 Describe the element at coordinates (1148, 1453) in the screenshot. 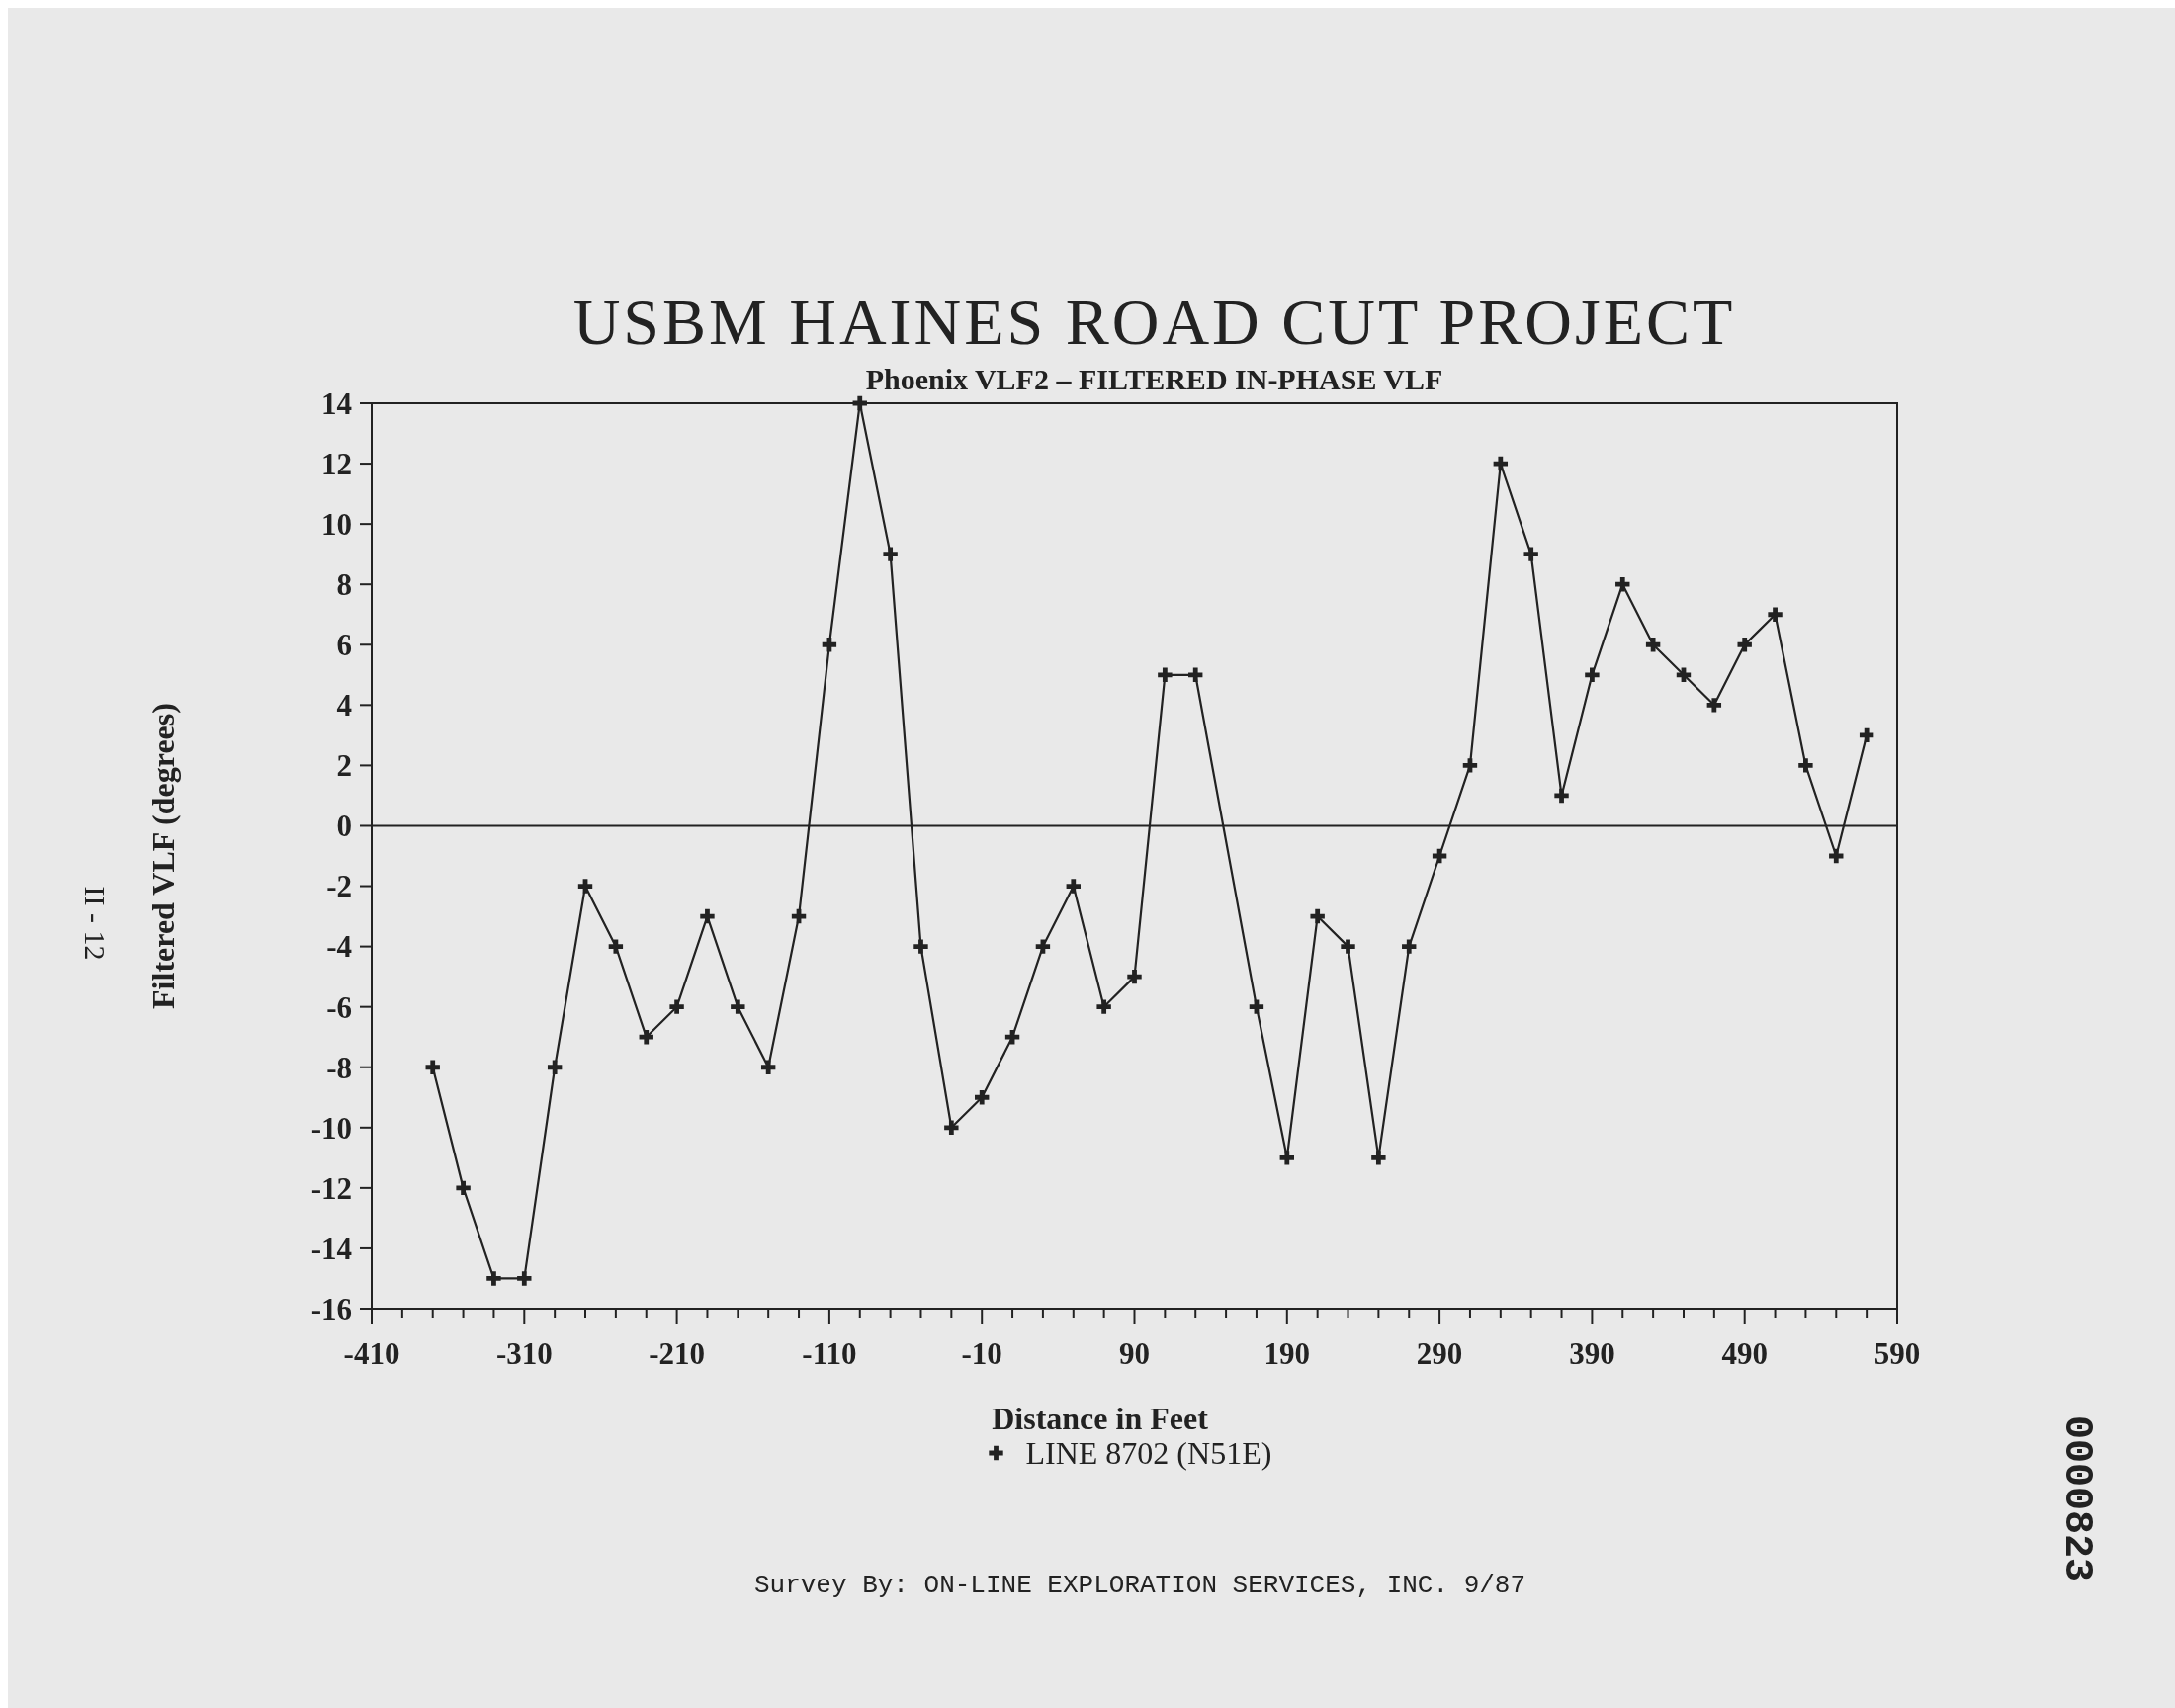

I see `legend-label: LINE 8702 (N51E)` at that location.